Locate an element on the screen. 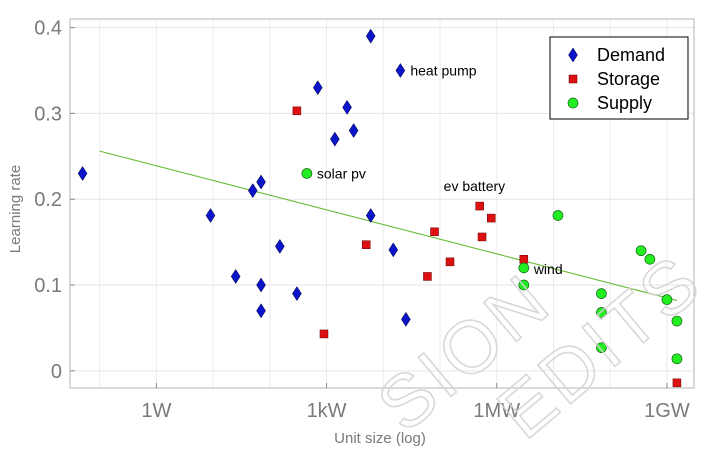 This screenshot has height=459, width=724. legend-entries: Demand Storage Supply is located at coordinates (616, 79).